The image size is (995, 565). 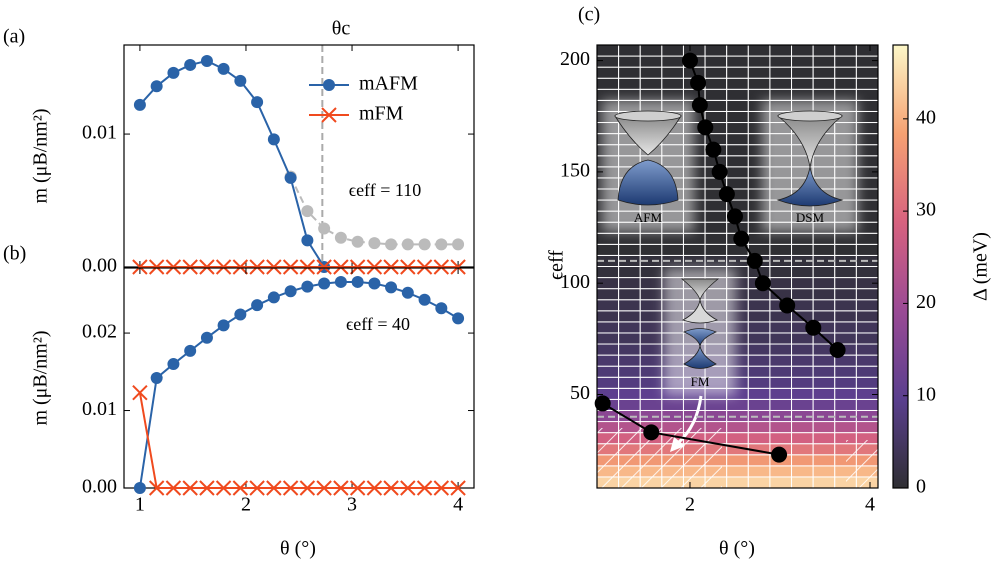 What do you see at coordinates (299, 156) in the screenshot?
I see `plot-frame` at bounding box center [299, 156].